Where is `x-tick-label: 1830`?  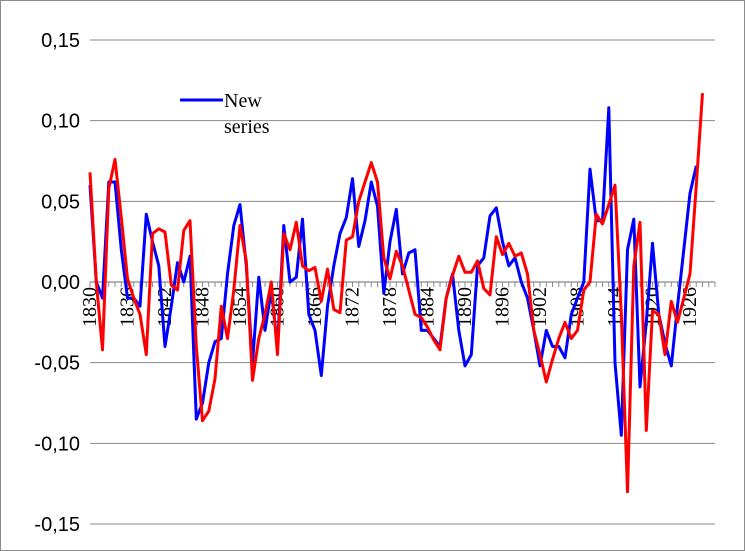
x-tick-label: 1830 is located at coordinates (90, 307).